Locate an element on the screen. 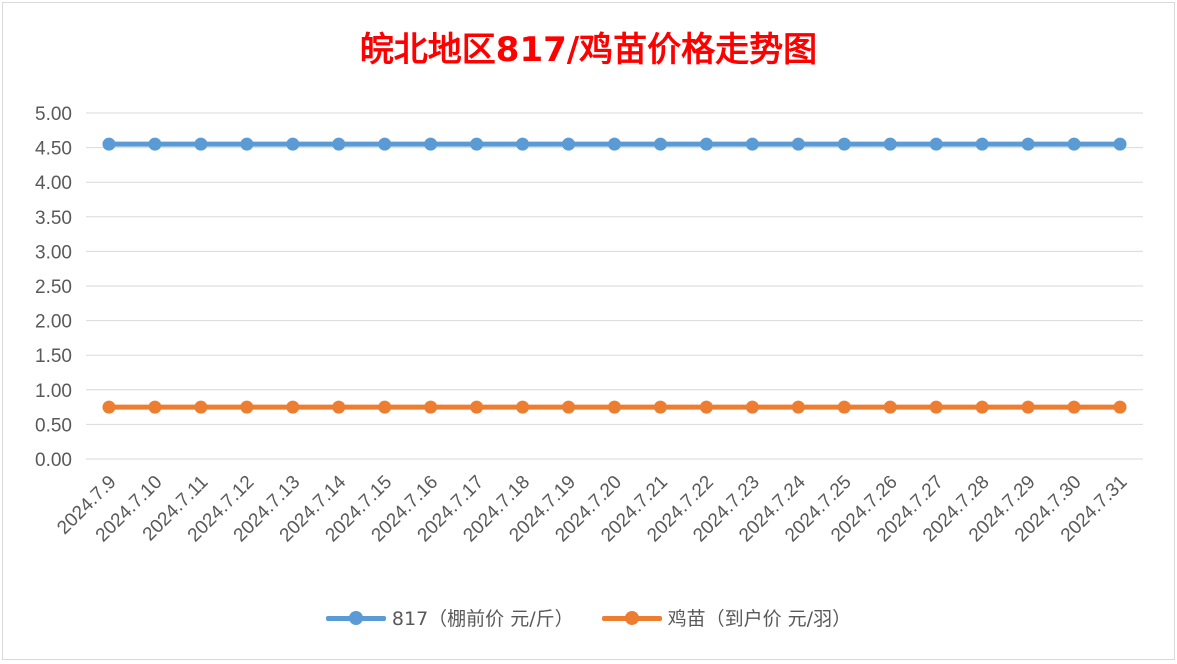 The height and width of the screenshot is (664, 1177). y-tick-label: 4.00 is located at coordinates (53, 183).